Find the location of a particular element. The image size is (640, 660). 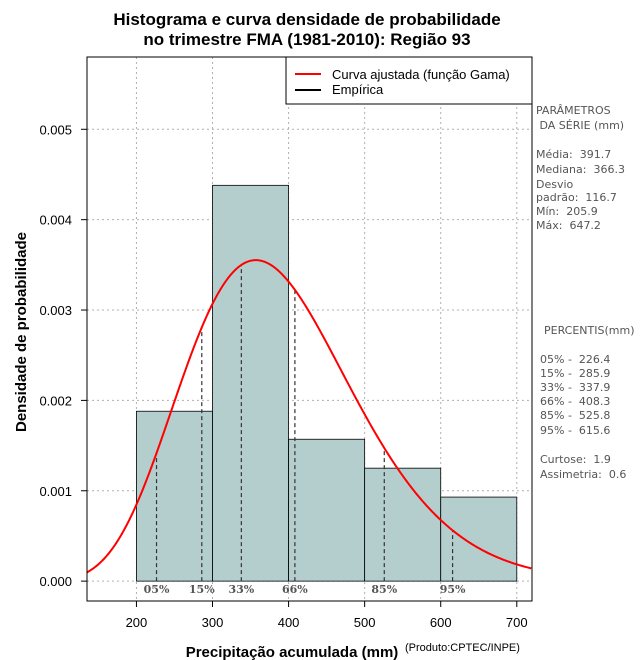

y-tick-label-0: 0.000 is located at coordinates (55, 581).